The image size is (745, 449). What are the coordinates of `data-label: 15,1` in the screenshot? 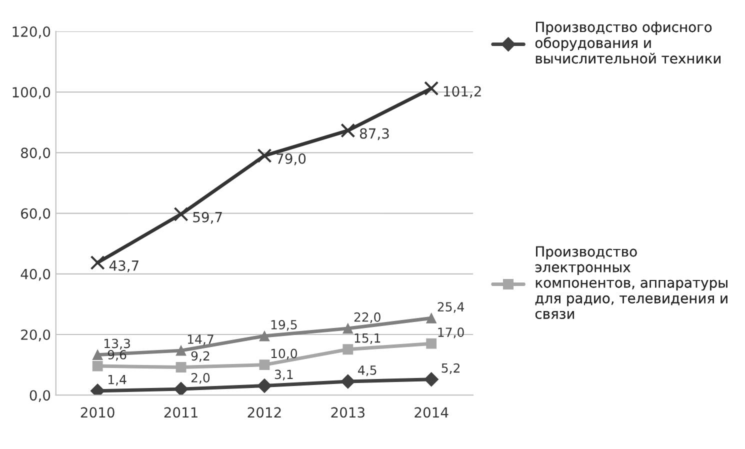 It's located at (367, 338).